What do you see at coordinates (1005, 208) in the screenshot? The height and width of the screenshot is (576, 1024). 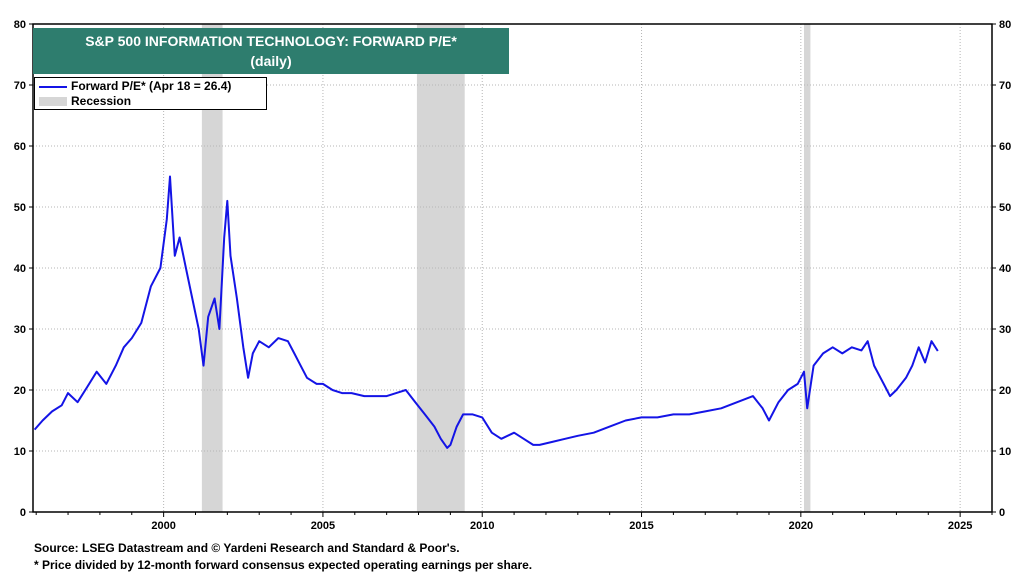 I see `y-tick-label-right: 50` at bounding box center [1005, 208].